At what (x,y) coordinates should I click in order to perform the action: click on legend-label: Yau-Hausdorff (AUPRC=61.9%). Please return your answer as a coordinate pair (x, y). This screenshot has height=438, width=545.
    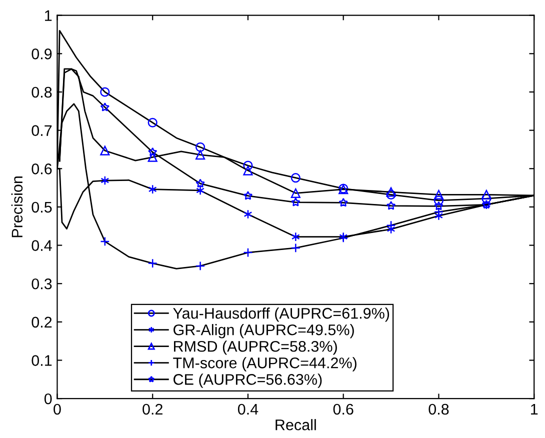
    Looking at the image, I should click on (281, 315).